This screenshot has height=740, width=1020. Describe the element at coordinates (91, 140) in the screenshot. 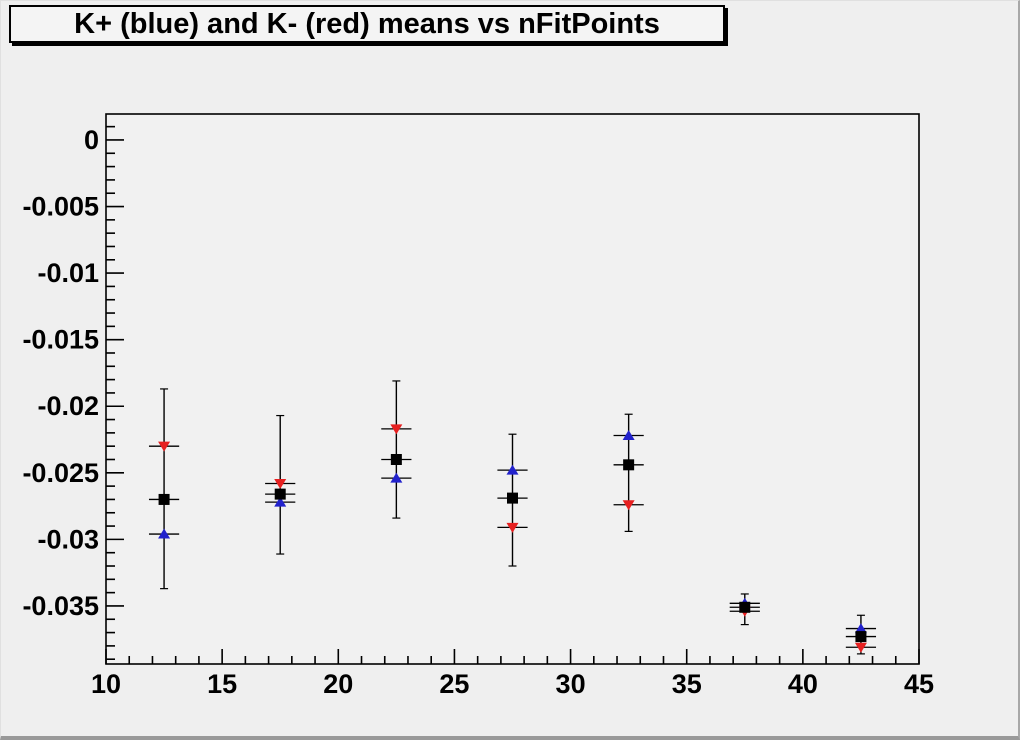

I see `y-tick-label: 0` at that location.